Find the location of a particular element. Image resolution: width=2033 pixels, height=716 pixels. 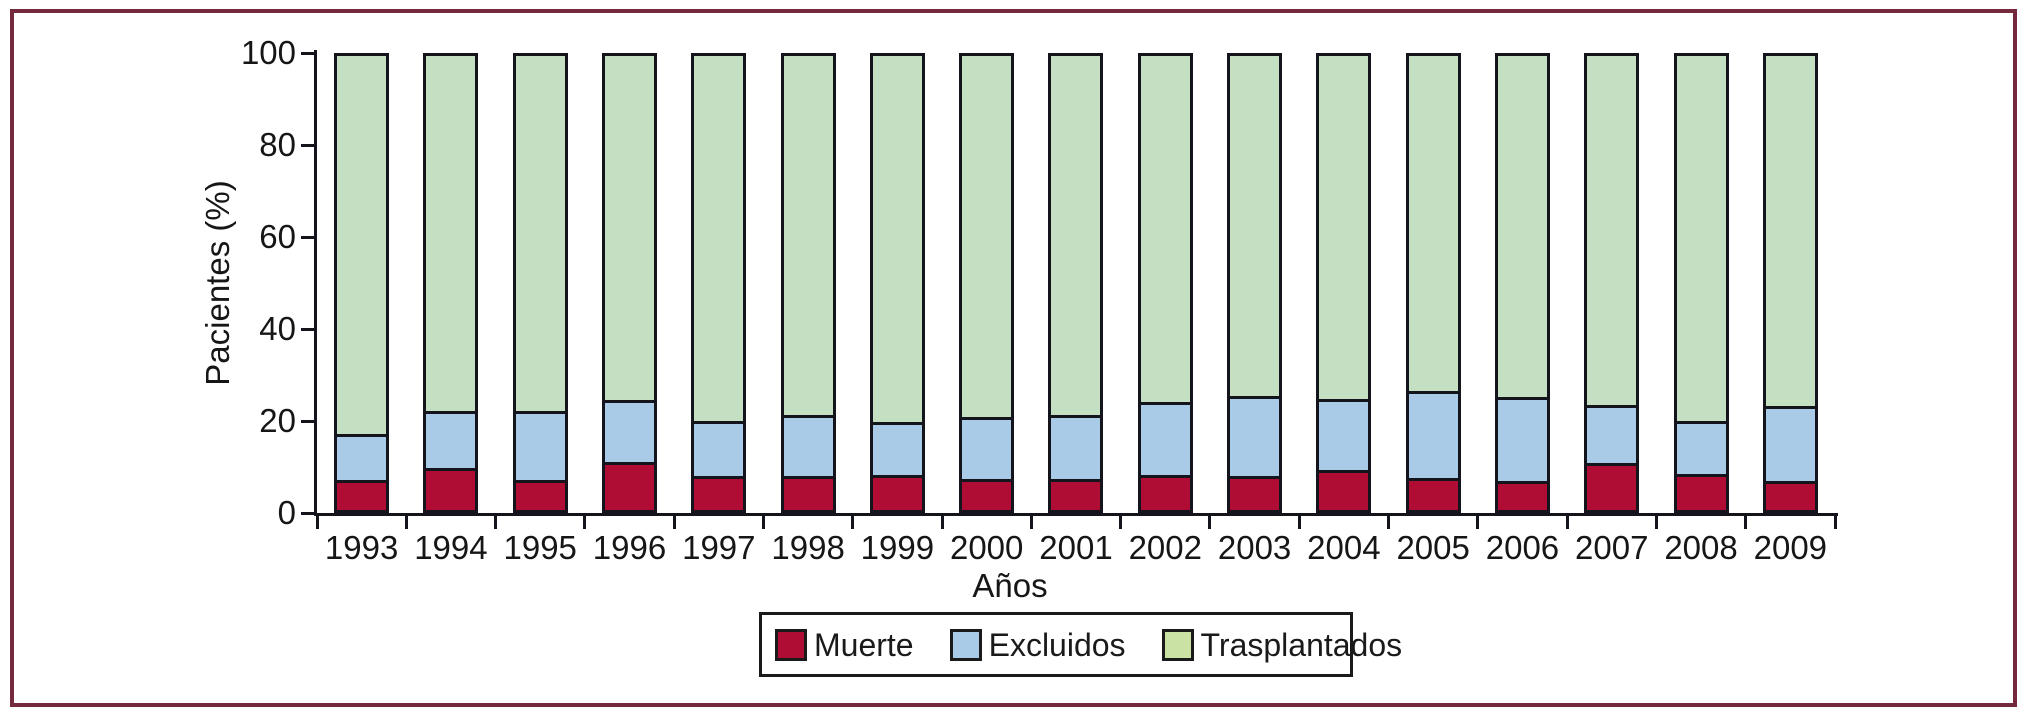

y-tick-label: 100 is located at coordinates (268, 52).